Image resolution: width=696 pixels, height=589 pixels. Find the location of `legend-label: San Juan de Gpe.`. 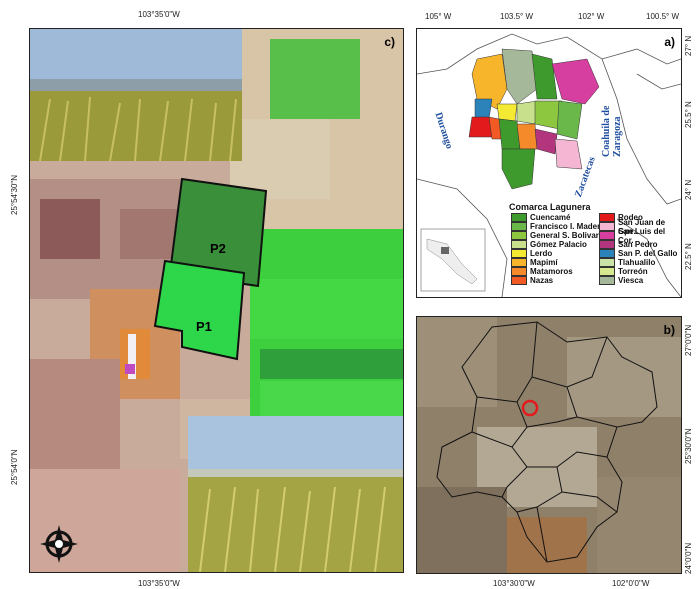

legend-label: San Juan de Gpe. is located at coordinates (642, 226).